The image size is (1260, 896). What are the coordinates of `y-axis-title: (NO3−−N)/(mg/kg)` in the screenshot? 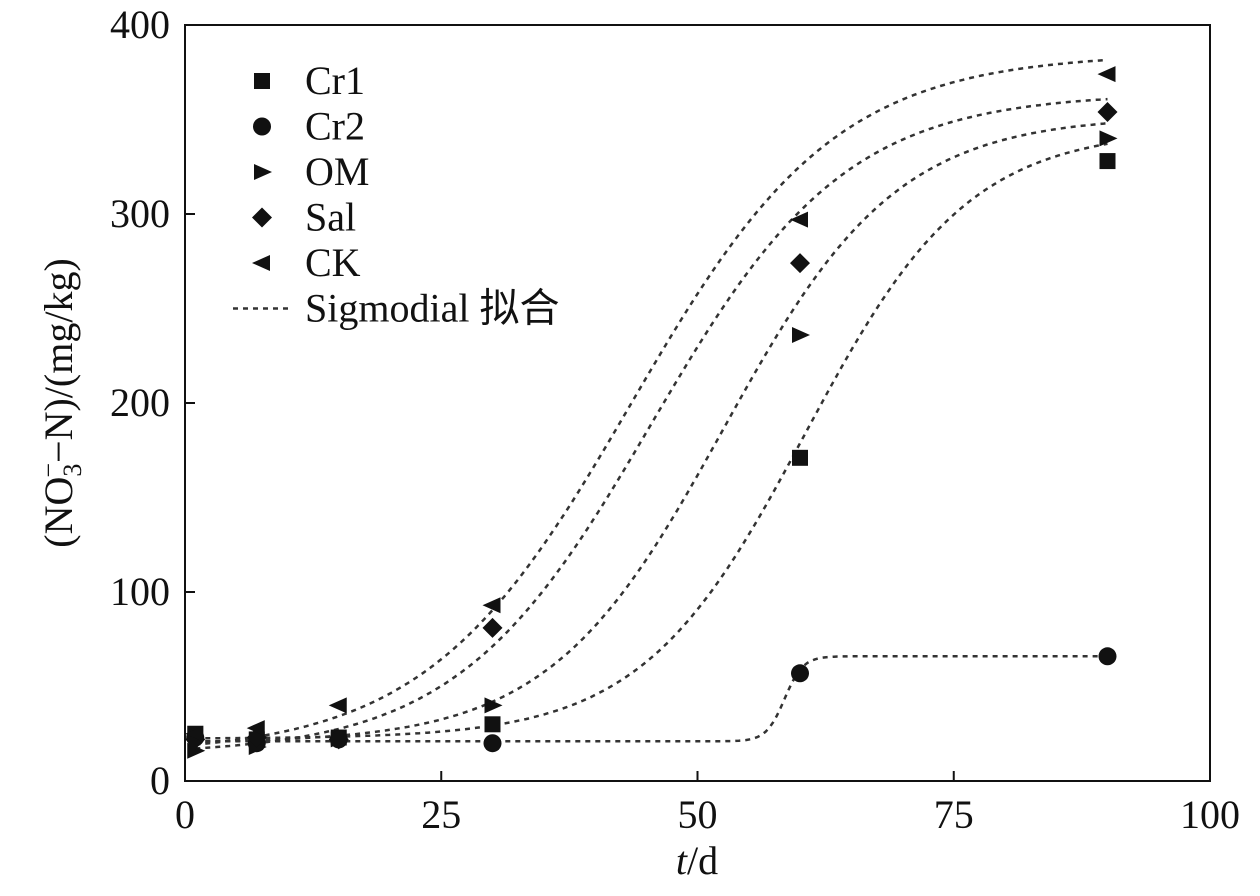 It's located at (60, 403).